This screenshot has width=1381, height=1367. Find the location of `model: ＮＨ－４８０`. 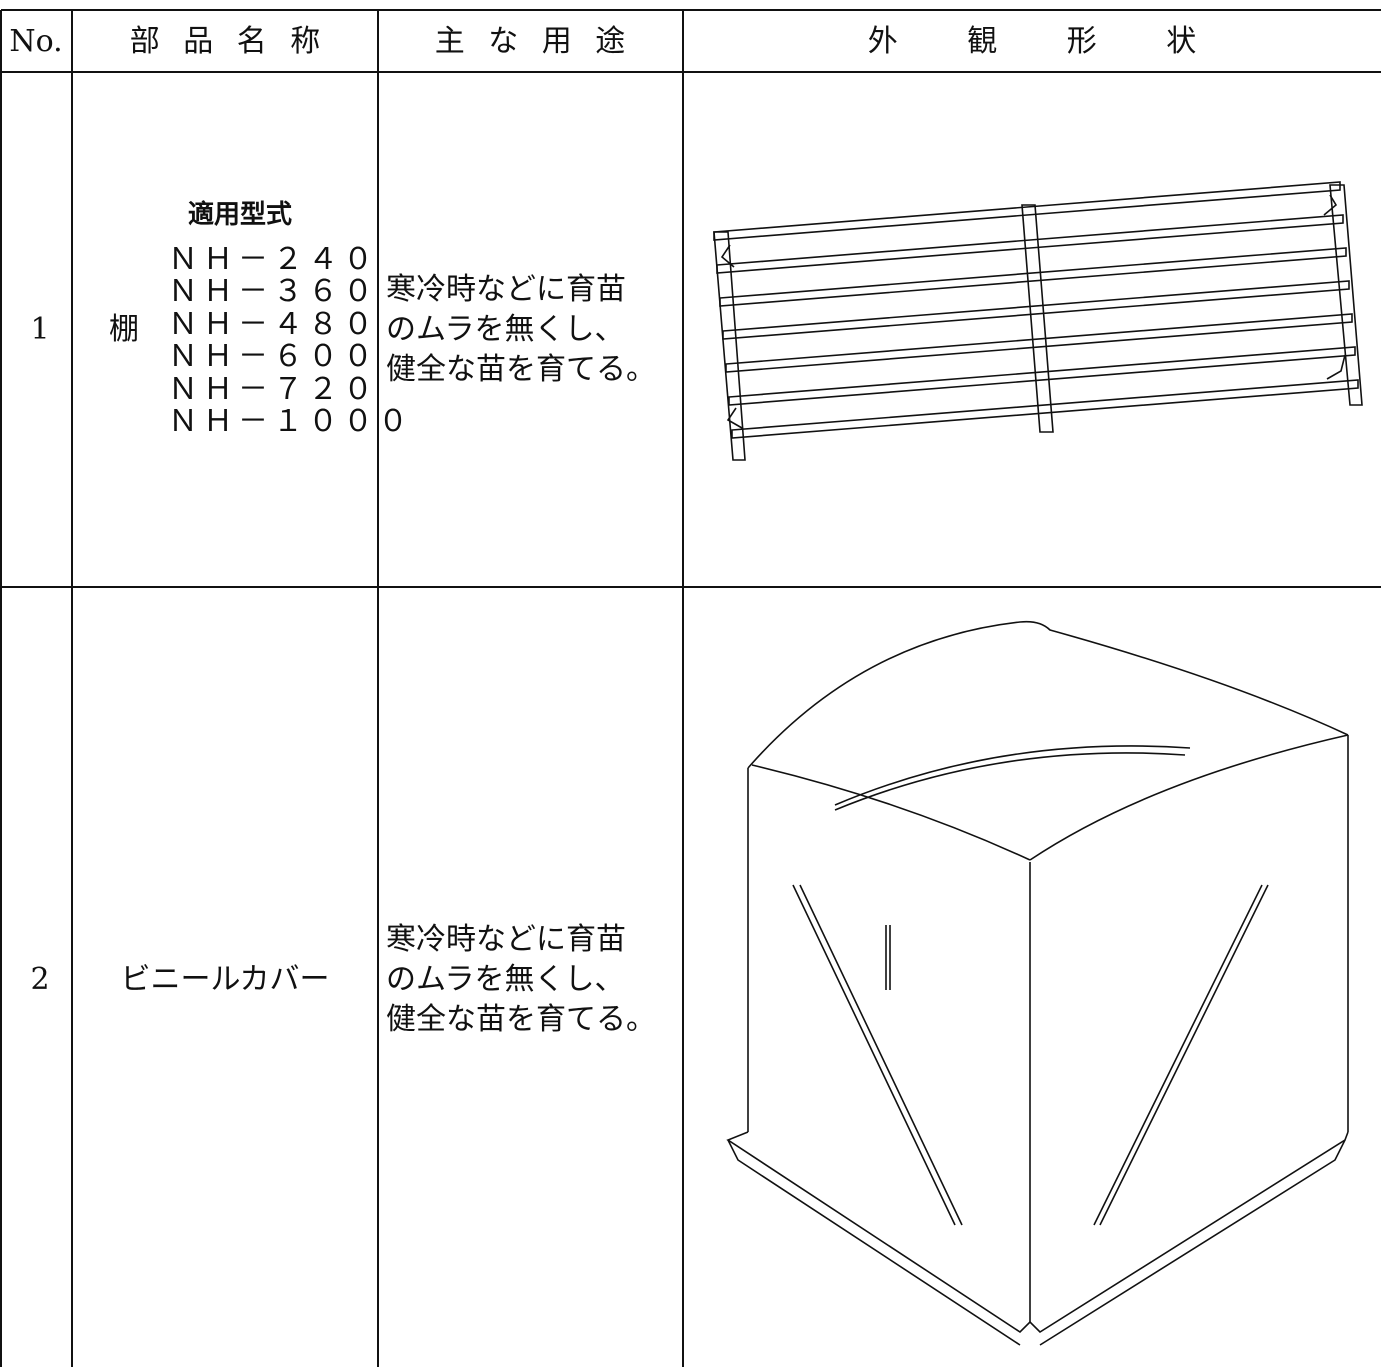

model: ＮＨ－４８０ is located at coordinates (273, 324).